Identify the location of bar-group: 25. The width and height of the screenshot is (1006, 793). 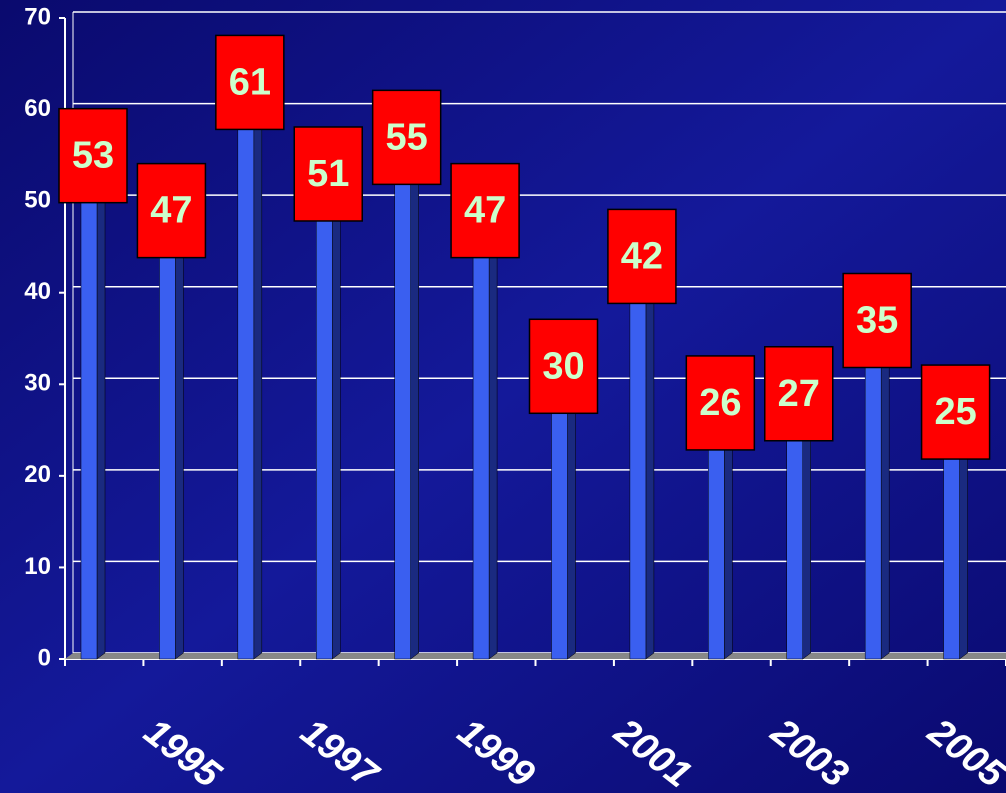
(955, 512).